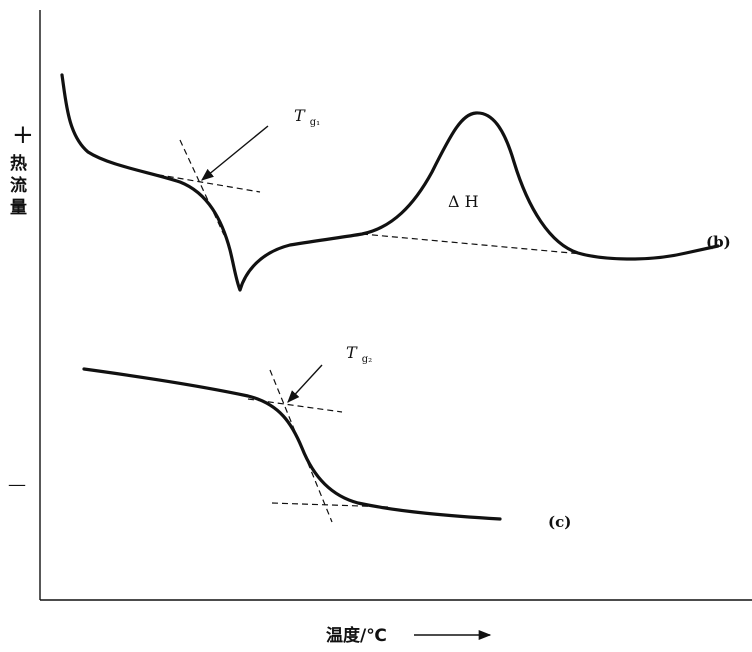 This screenshot has height=652, width=752. What do you see at coordinates (472, 244) in the screenshot?
I see `enthalpy-baseline` at bounding box center [472, 244].